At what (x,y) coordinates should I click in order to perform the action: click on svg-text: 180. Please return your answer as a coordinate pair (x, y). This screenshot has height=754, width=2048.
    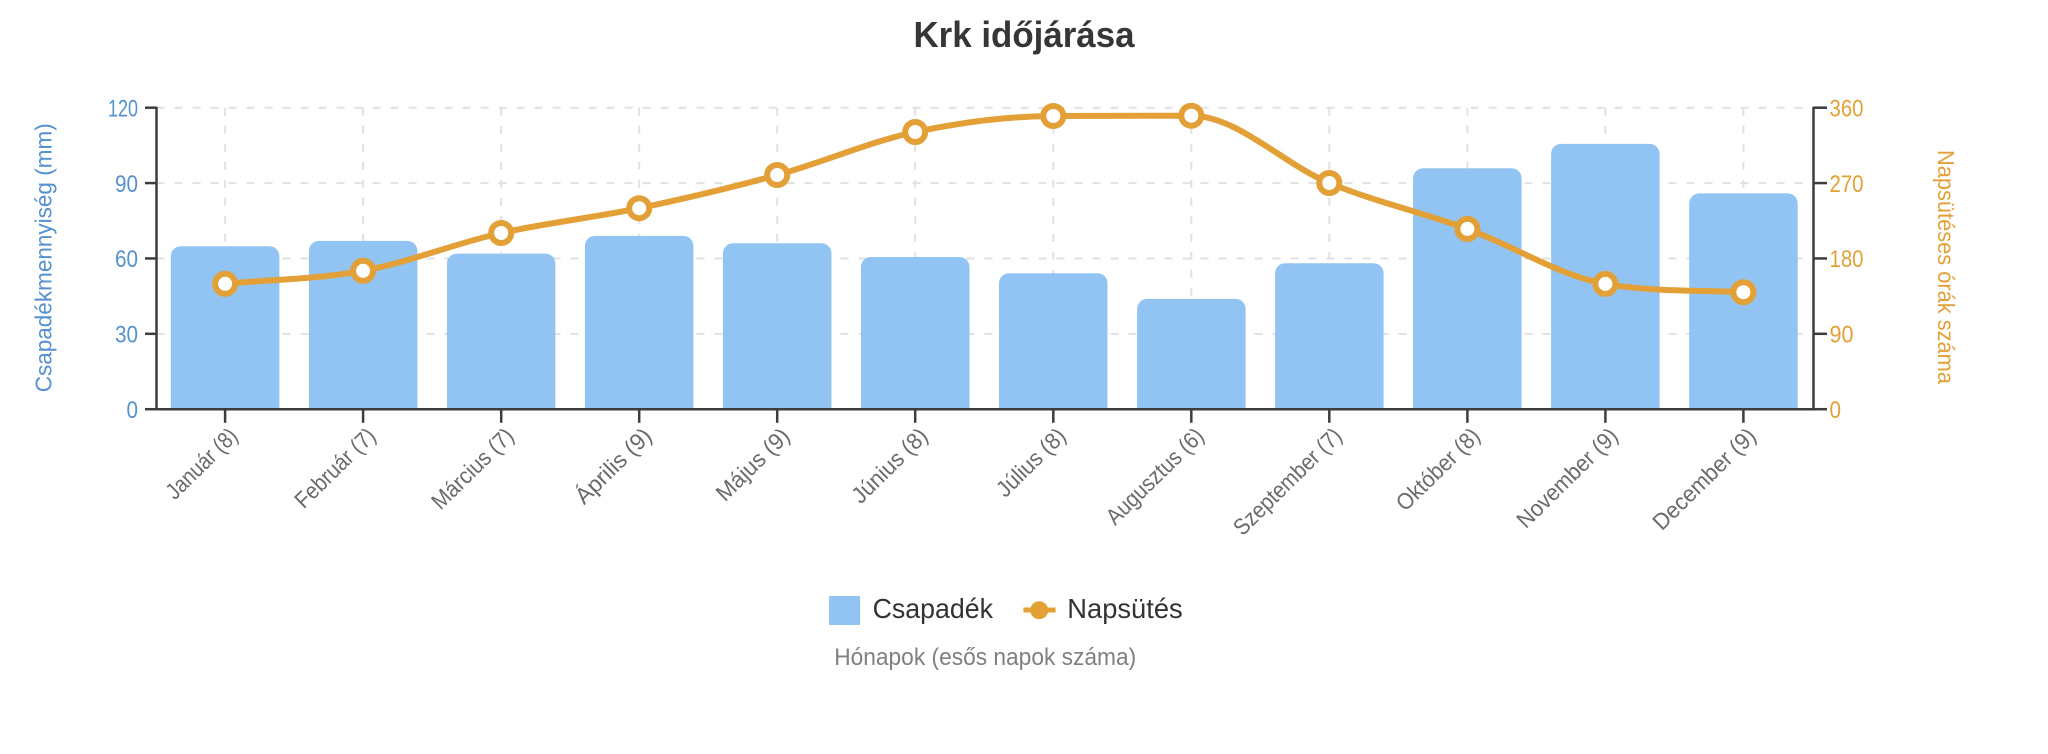
    Looking at the image, I should click on (1847, 259).